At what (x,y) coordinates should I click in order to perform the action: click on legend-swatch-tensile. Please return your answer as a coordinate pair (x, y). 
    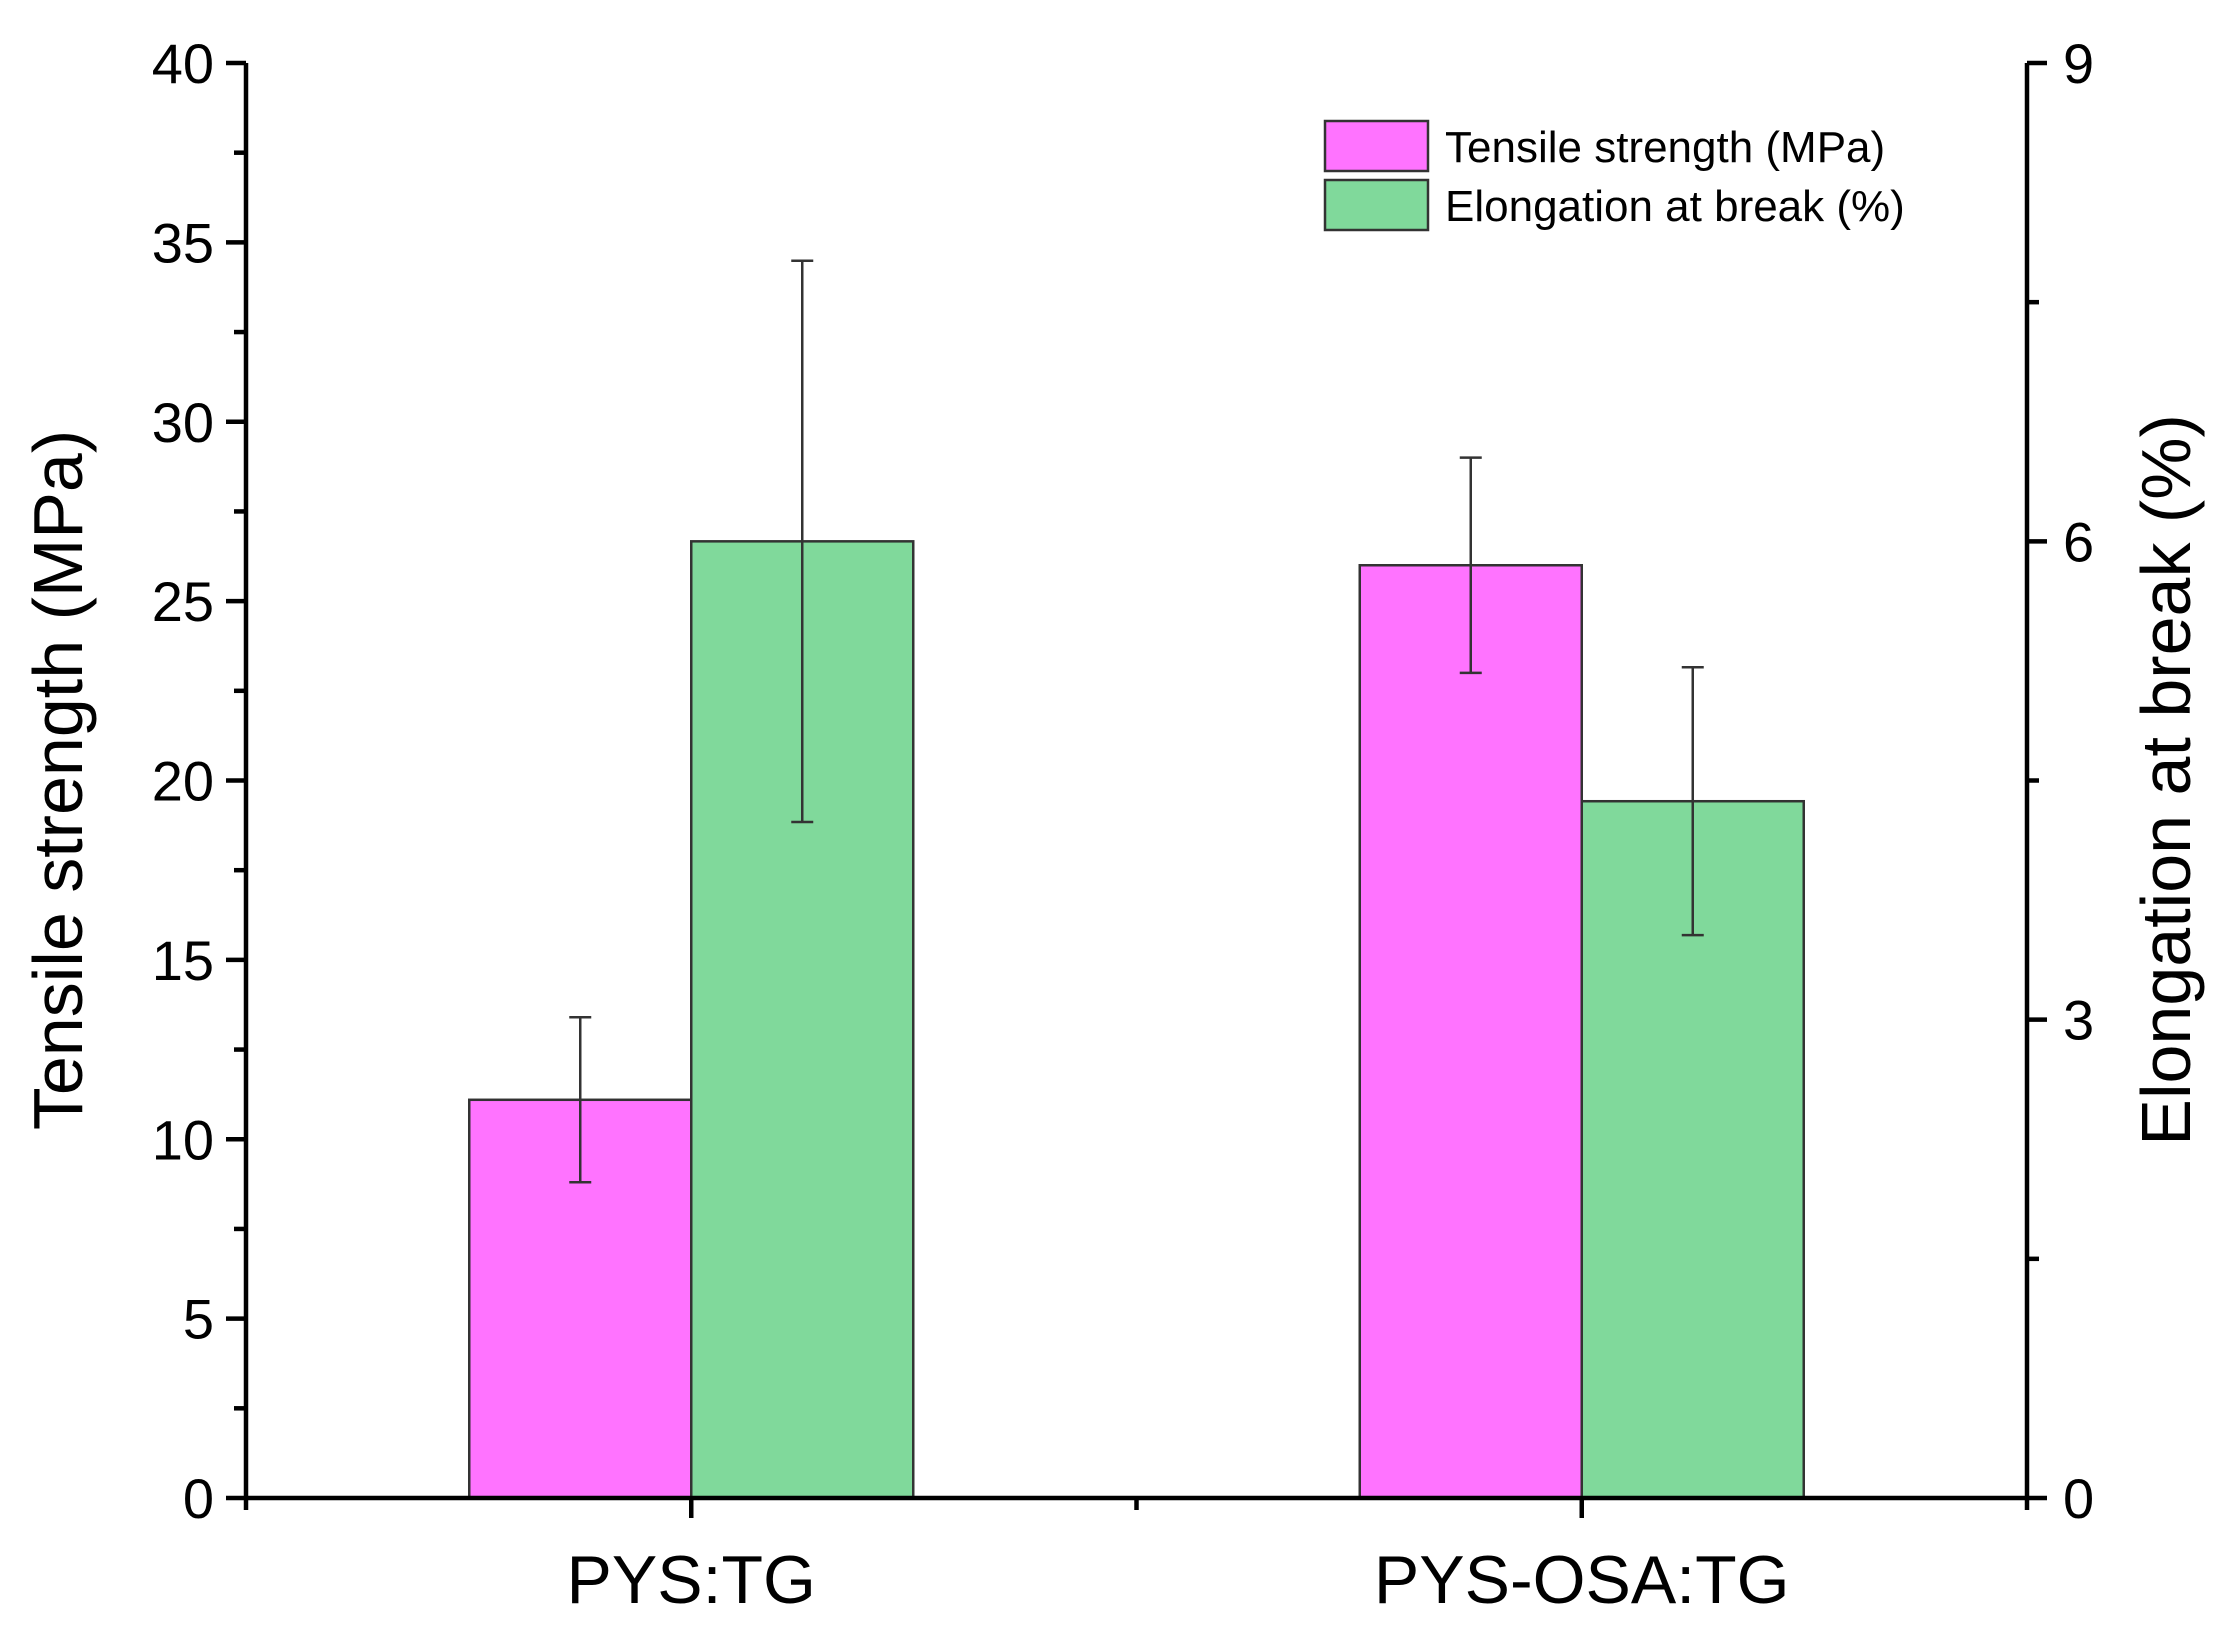
    Looking at the image, I should click on (1376, 146).